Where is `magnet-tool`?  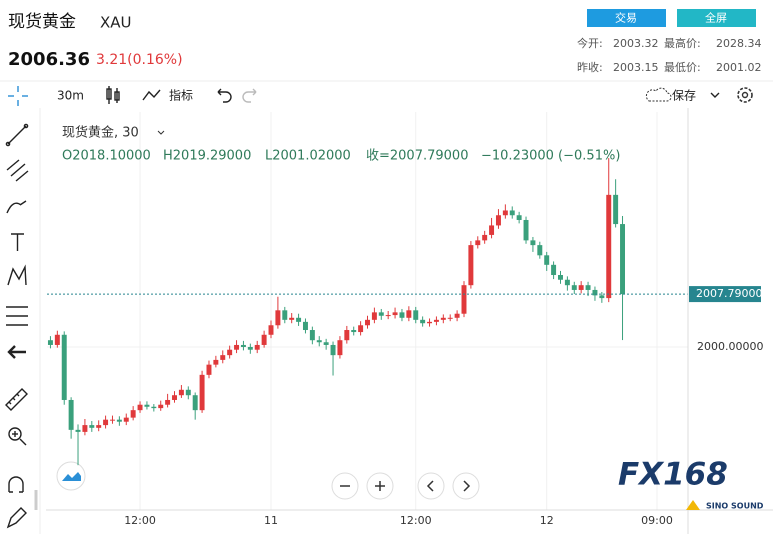
magnet-tool is located at coordinates (16, 484).